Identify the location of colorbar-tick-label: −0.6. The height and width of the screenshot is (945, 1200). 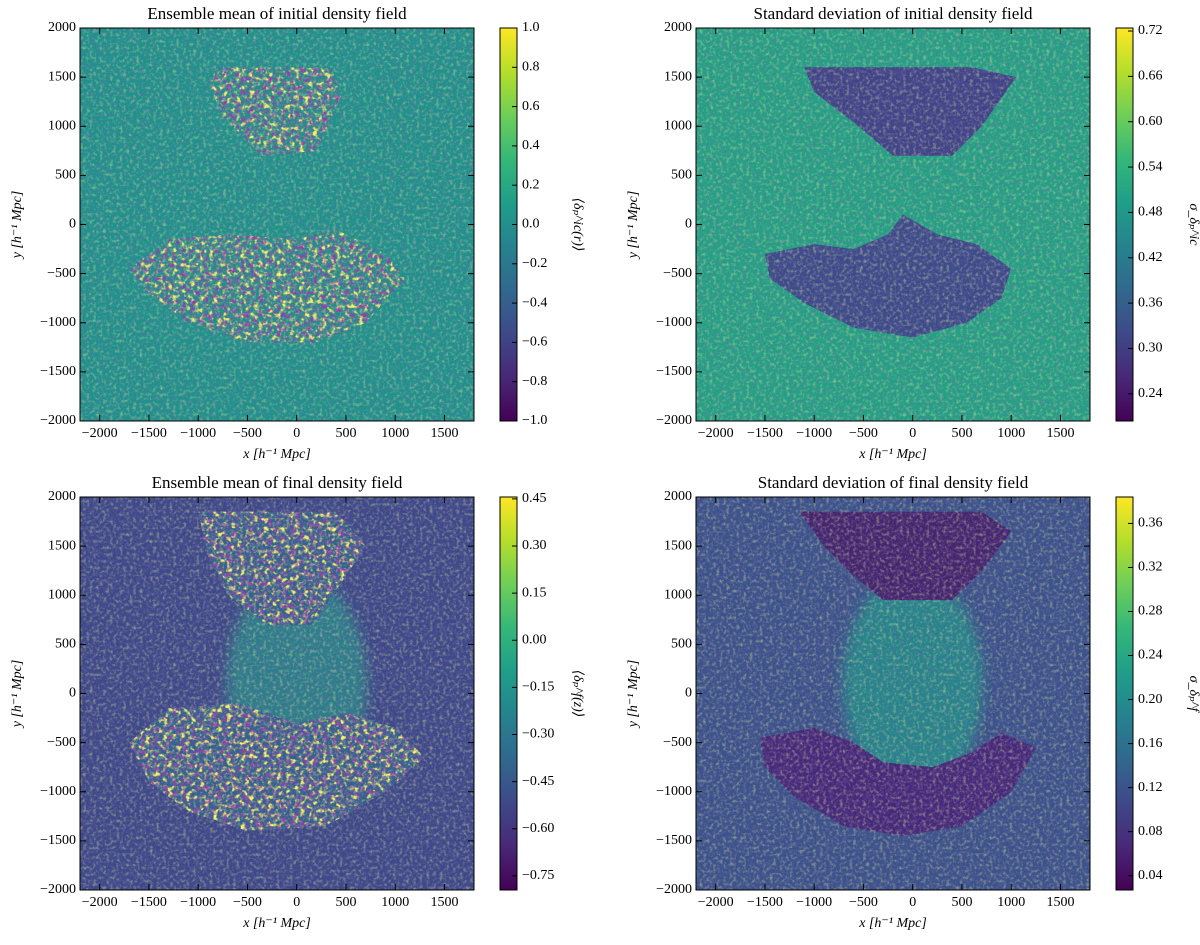
(534, 342).